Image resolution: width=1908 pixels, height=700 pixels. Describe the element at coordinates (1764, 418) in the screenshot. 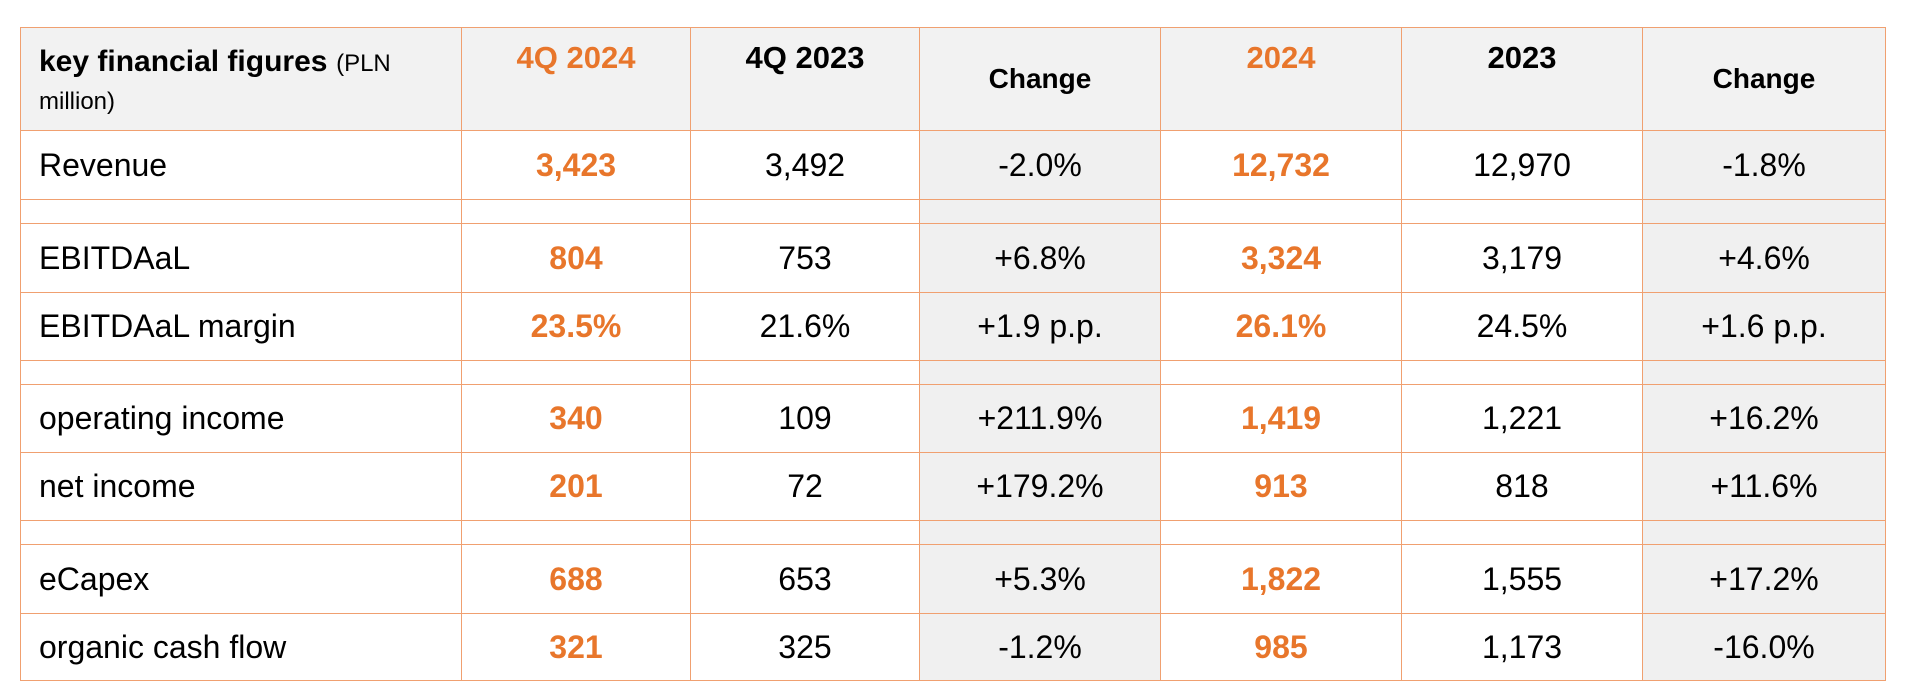

I see `value-change-year: +16.2%` at that location.